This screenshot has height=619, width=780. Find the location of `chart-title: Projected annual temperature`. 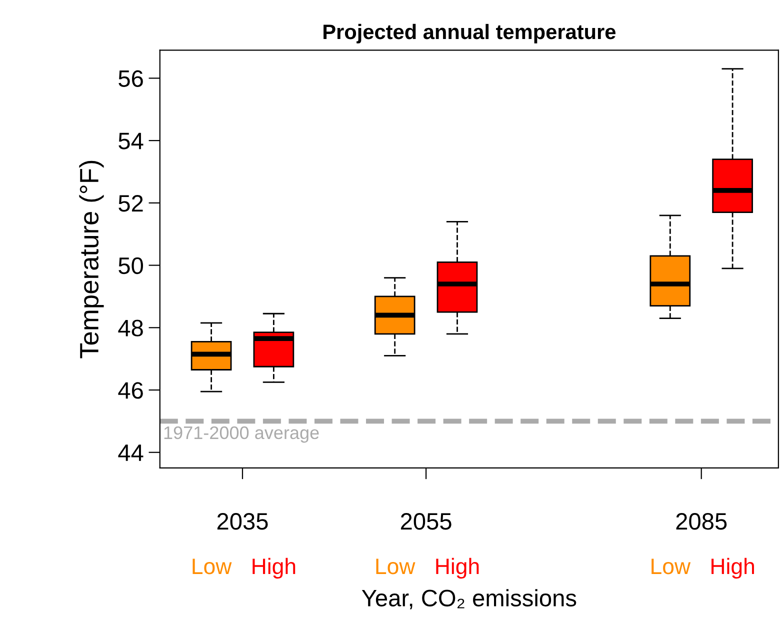

chart-title: Projected annual temperature is located at coordinates (470, 34).